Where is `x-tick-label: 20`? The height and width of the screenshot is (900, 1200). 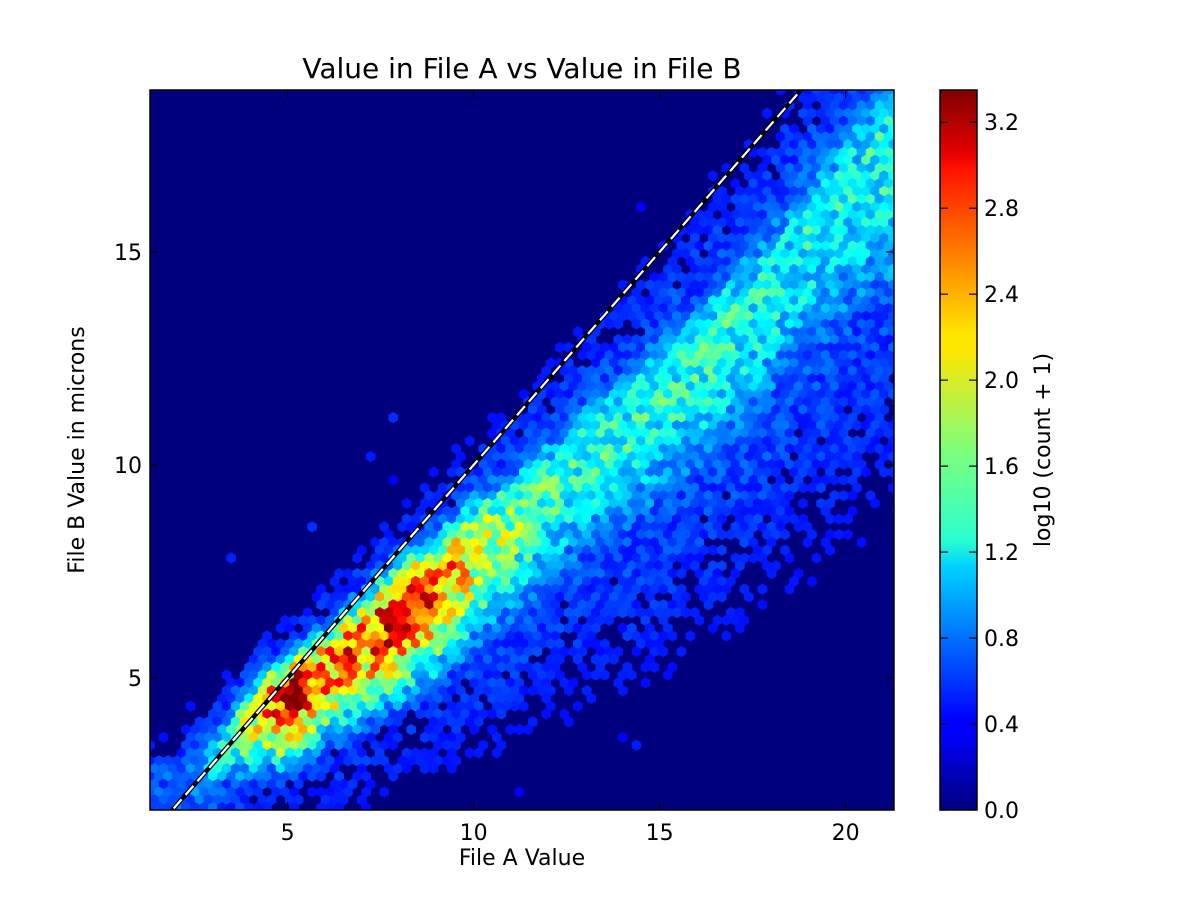
x-tick-label: 20 is located at coordinates (846, 833).